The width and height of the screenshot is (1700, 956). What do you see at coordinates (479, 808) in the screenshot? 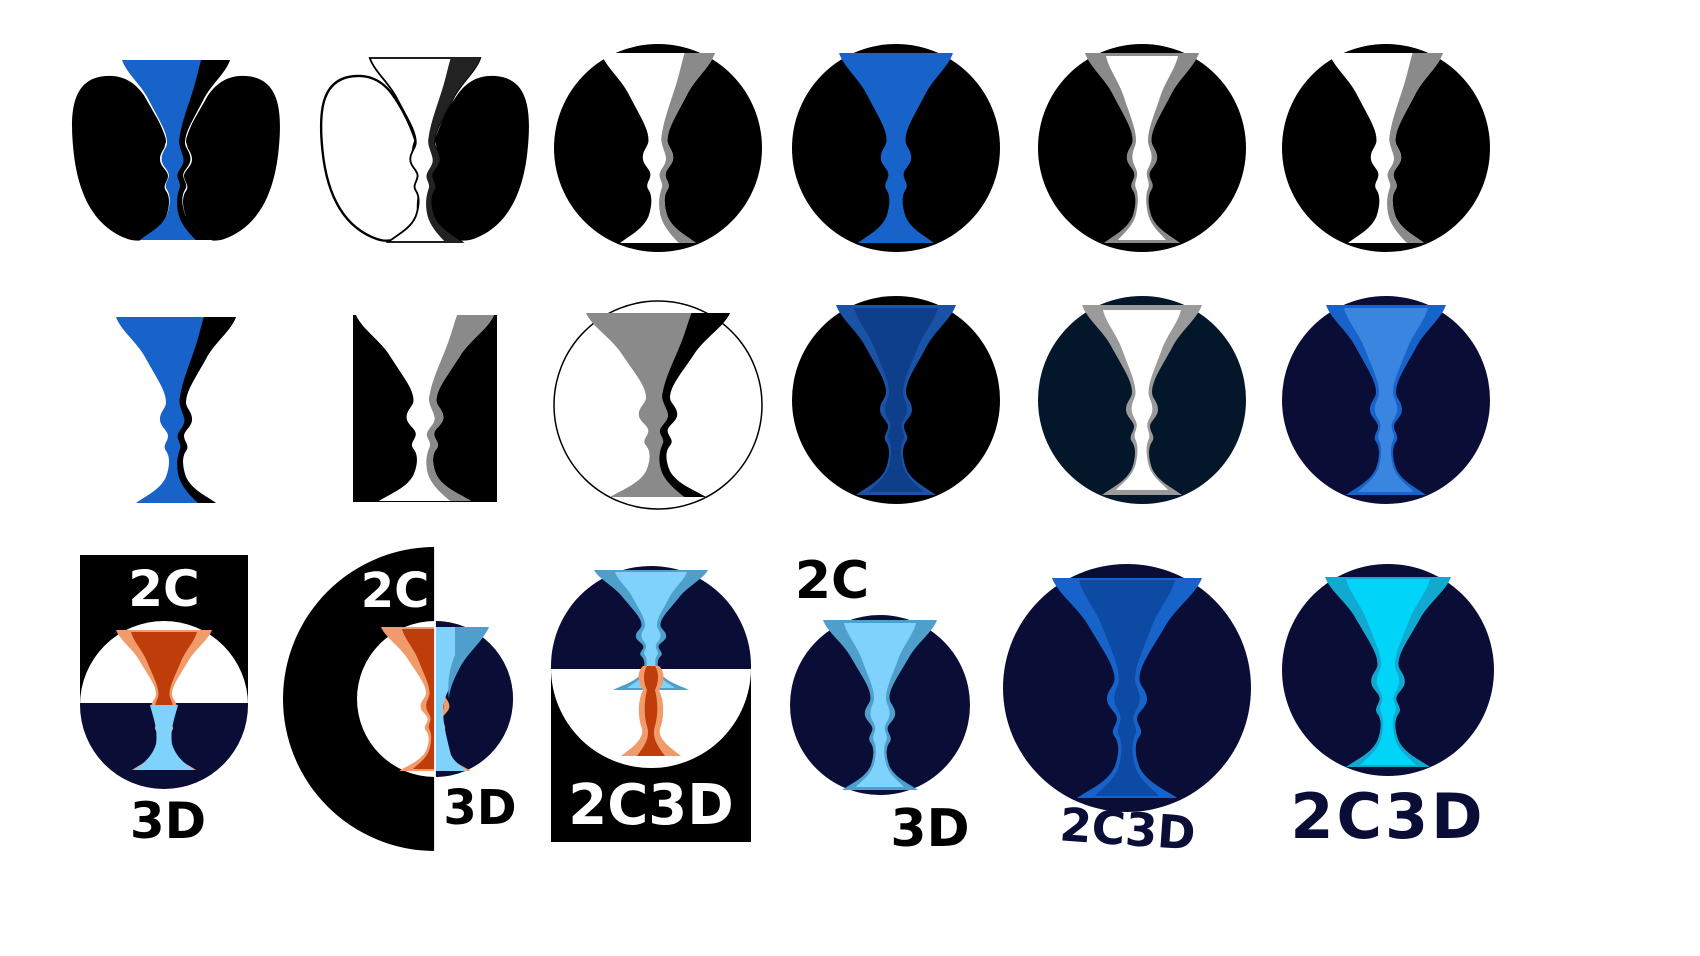
I see `label-3d-b: 3D` at bounding box center [479, 808].